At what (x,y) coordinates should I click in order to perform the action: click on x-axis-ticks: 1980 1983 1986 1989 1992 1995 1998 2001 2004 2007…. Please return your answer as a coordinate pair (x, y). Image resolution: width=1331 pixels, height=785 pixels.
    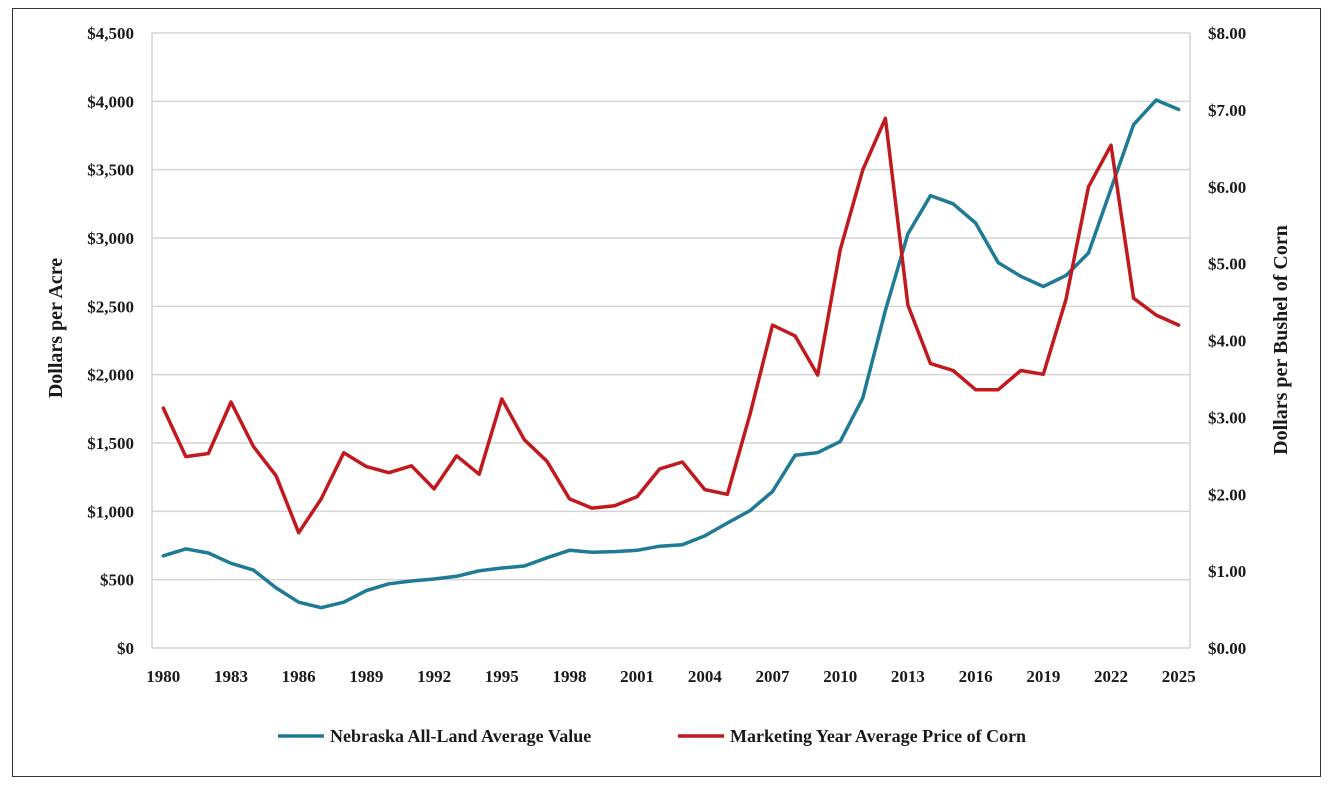
    Looking at the image, I should click on (670, 676).